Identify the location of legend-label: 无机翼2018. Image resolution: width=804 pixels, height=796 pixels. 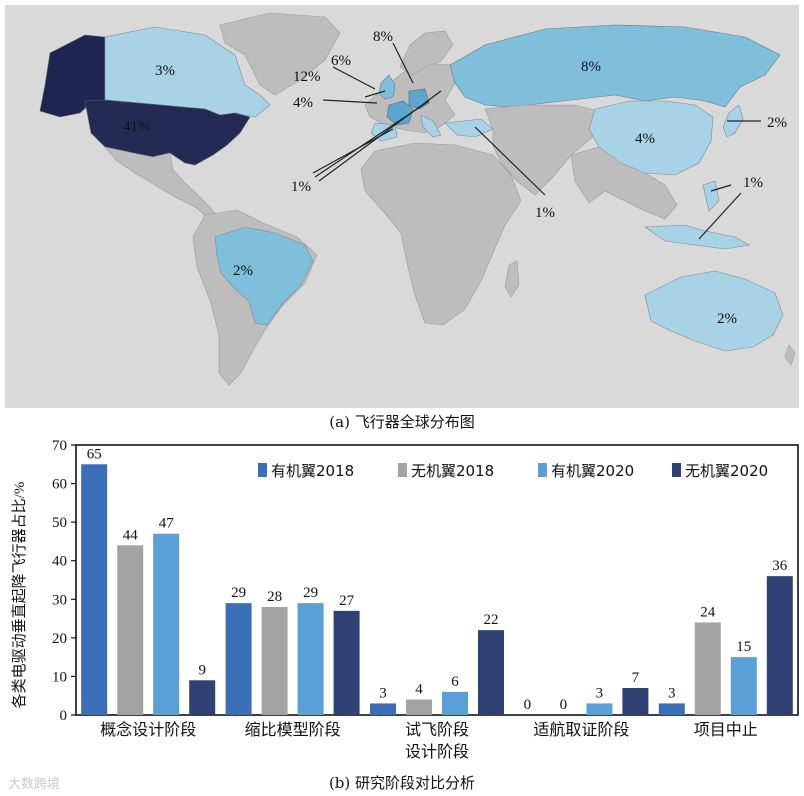
(452, 471).